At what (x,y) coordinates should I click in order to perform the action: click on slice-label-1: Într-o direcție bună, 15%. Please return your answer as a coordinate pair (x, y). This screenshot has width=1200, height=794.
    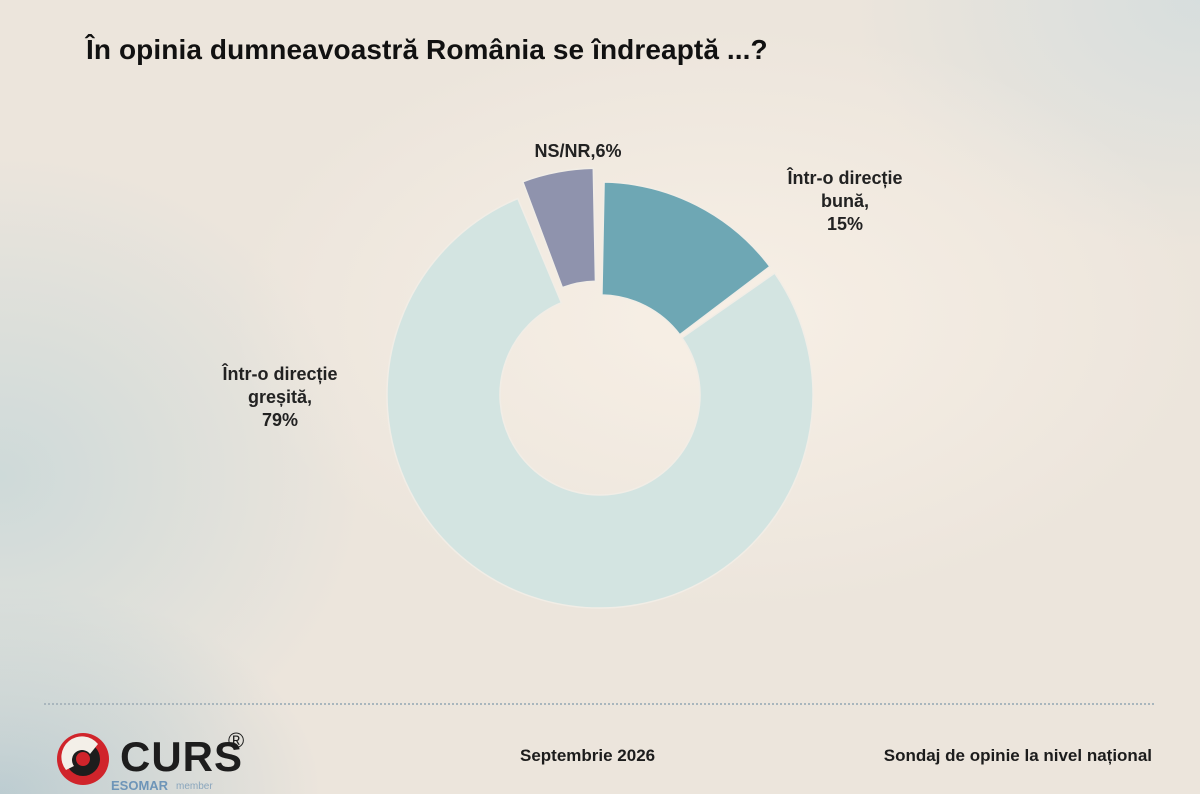
    Looking at the image, I should click on (844, 200).